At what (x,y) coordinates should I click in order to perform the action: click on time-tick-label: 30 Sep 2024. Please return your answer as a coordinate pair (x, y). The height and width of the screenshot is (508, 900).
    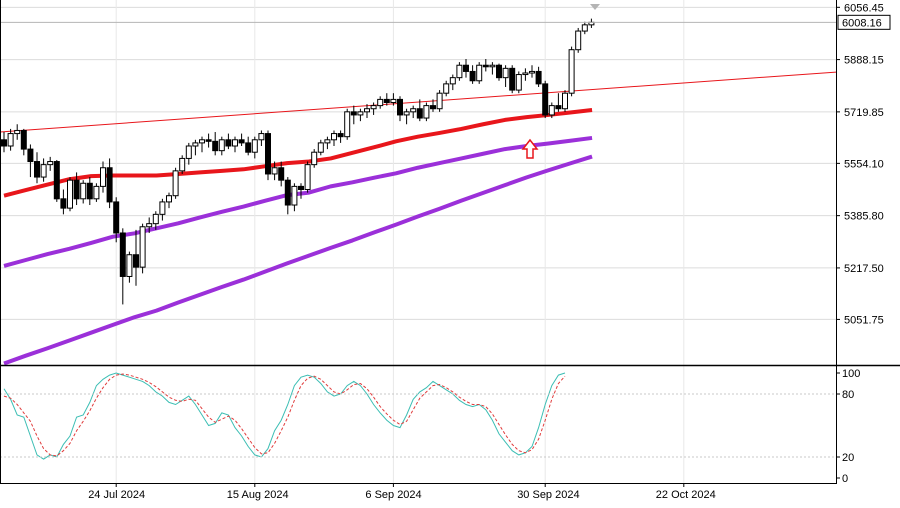
    Looking at the image, I should click on (548, 495).